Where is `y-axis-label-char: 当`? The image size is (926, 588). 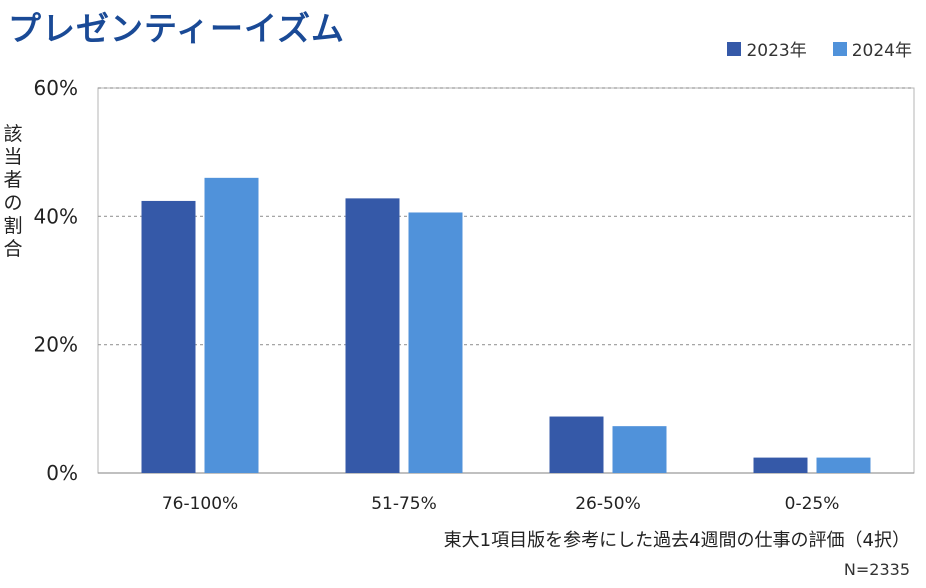 y-axis-label-char: 当 is located at coordinates (13, 157).